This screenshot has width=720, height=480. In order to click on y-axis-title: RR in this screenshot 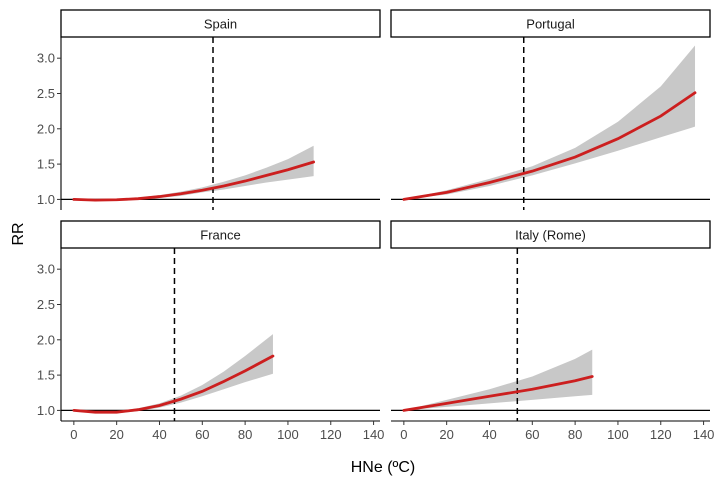, I will do `click(18, 233)`.